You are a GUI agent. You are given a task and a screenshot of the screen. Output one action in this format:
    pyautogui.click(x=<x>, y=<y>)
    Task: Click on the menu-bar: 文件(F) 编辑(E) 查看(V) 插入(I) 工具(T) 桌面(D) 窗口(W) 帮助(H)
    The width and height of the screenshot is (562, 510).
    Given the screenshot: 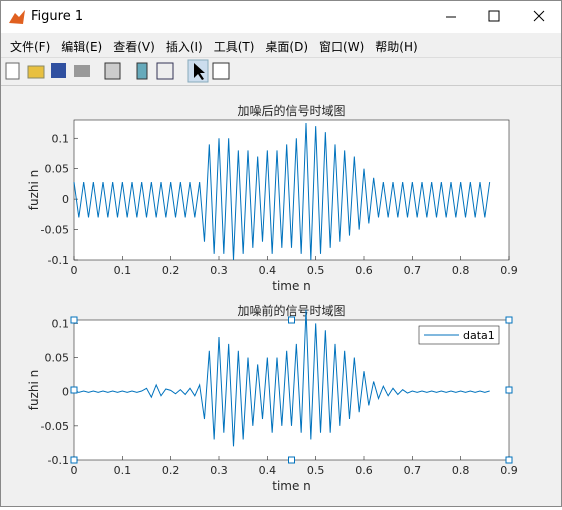 What is the action you would take?
    pyautogui.click(x=281, y=45)
    